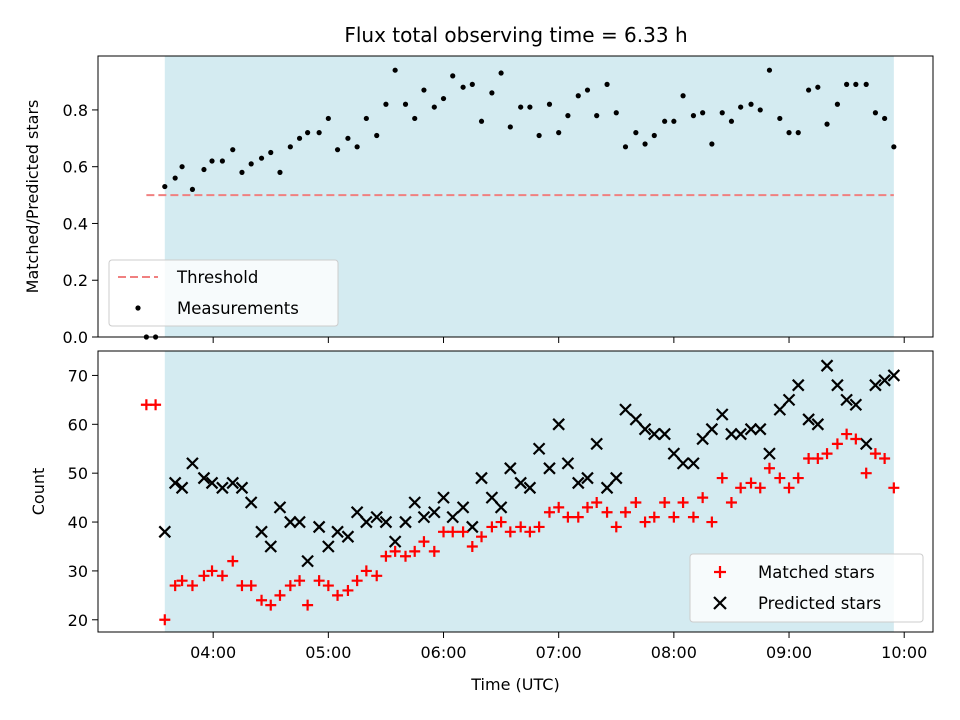 The image size is (960, 720). Describe the element at coordinates (720, 603) in the screenshot. I see `bottom-legend-predicted-swatch` at that location.